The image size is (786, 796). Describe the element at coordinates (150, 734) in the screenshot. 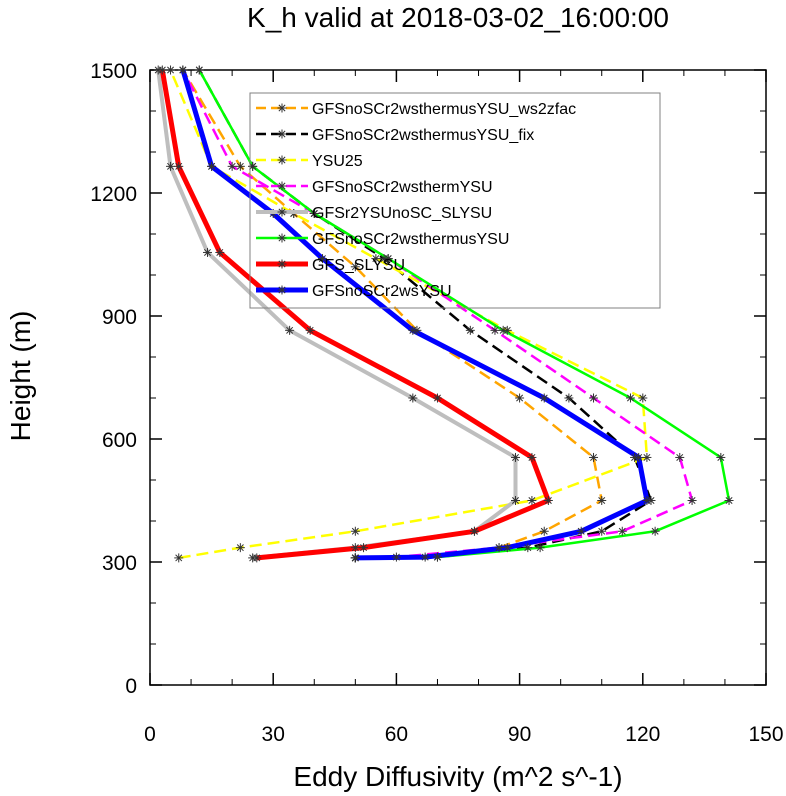

I see `x-tick-label: 0` at that location.